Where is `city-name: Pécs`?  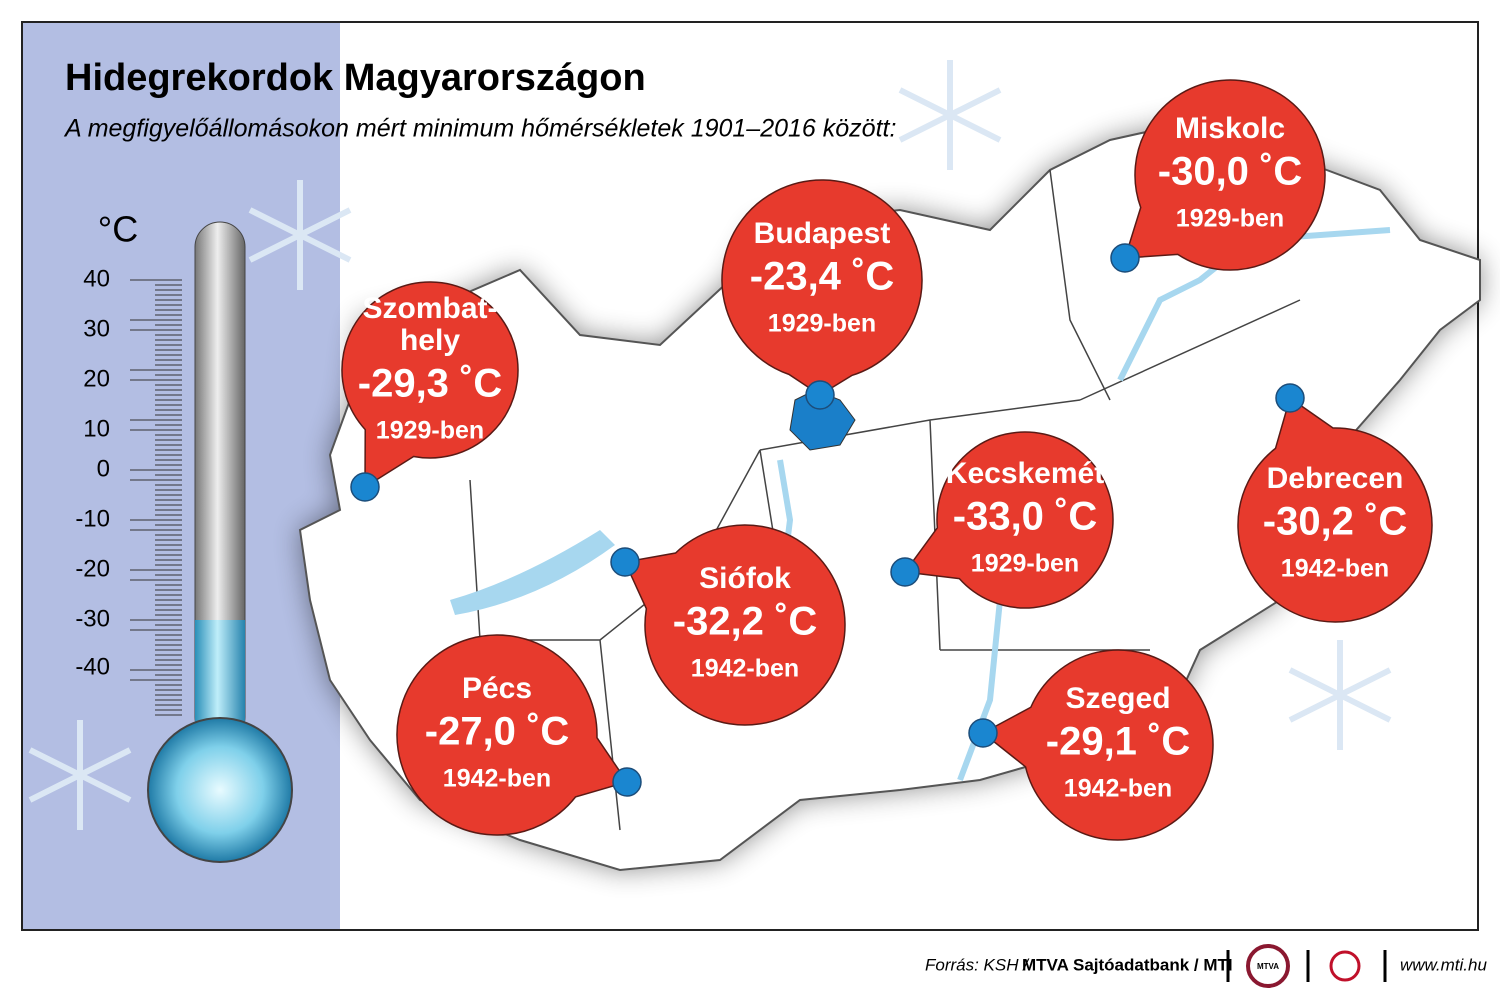 city-name: Pécs is located at coordinates (497, 688).